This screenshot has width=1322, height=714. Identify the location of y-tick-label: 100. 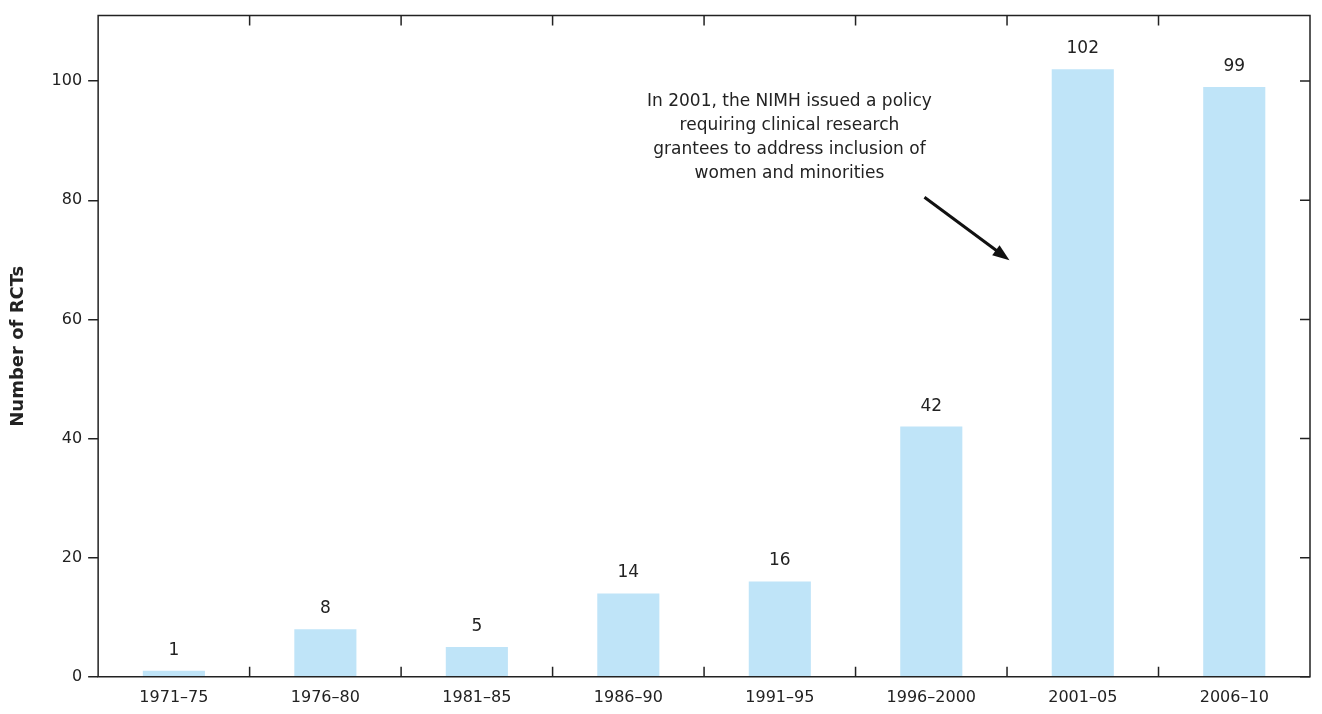
(67, 80).